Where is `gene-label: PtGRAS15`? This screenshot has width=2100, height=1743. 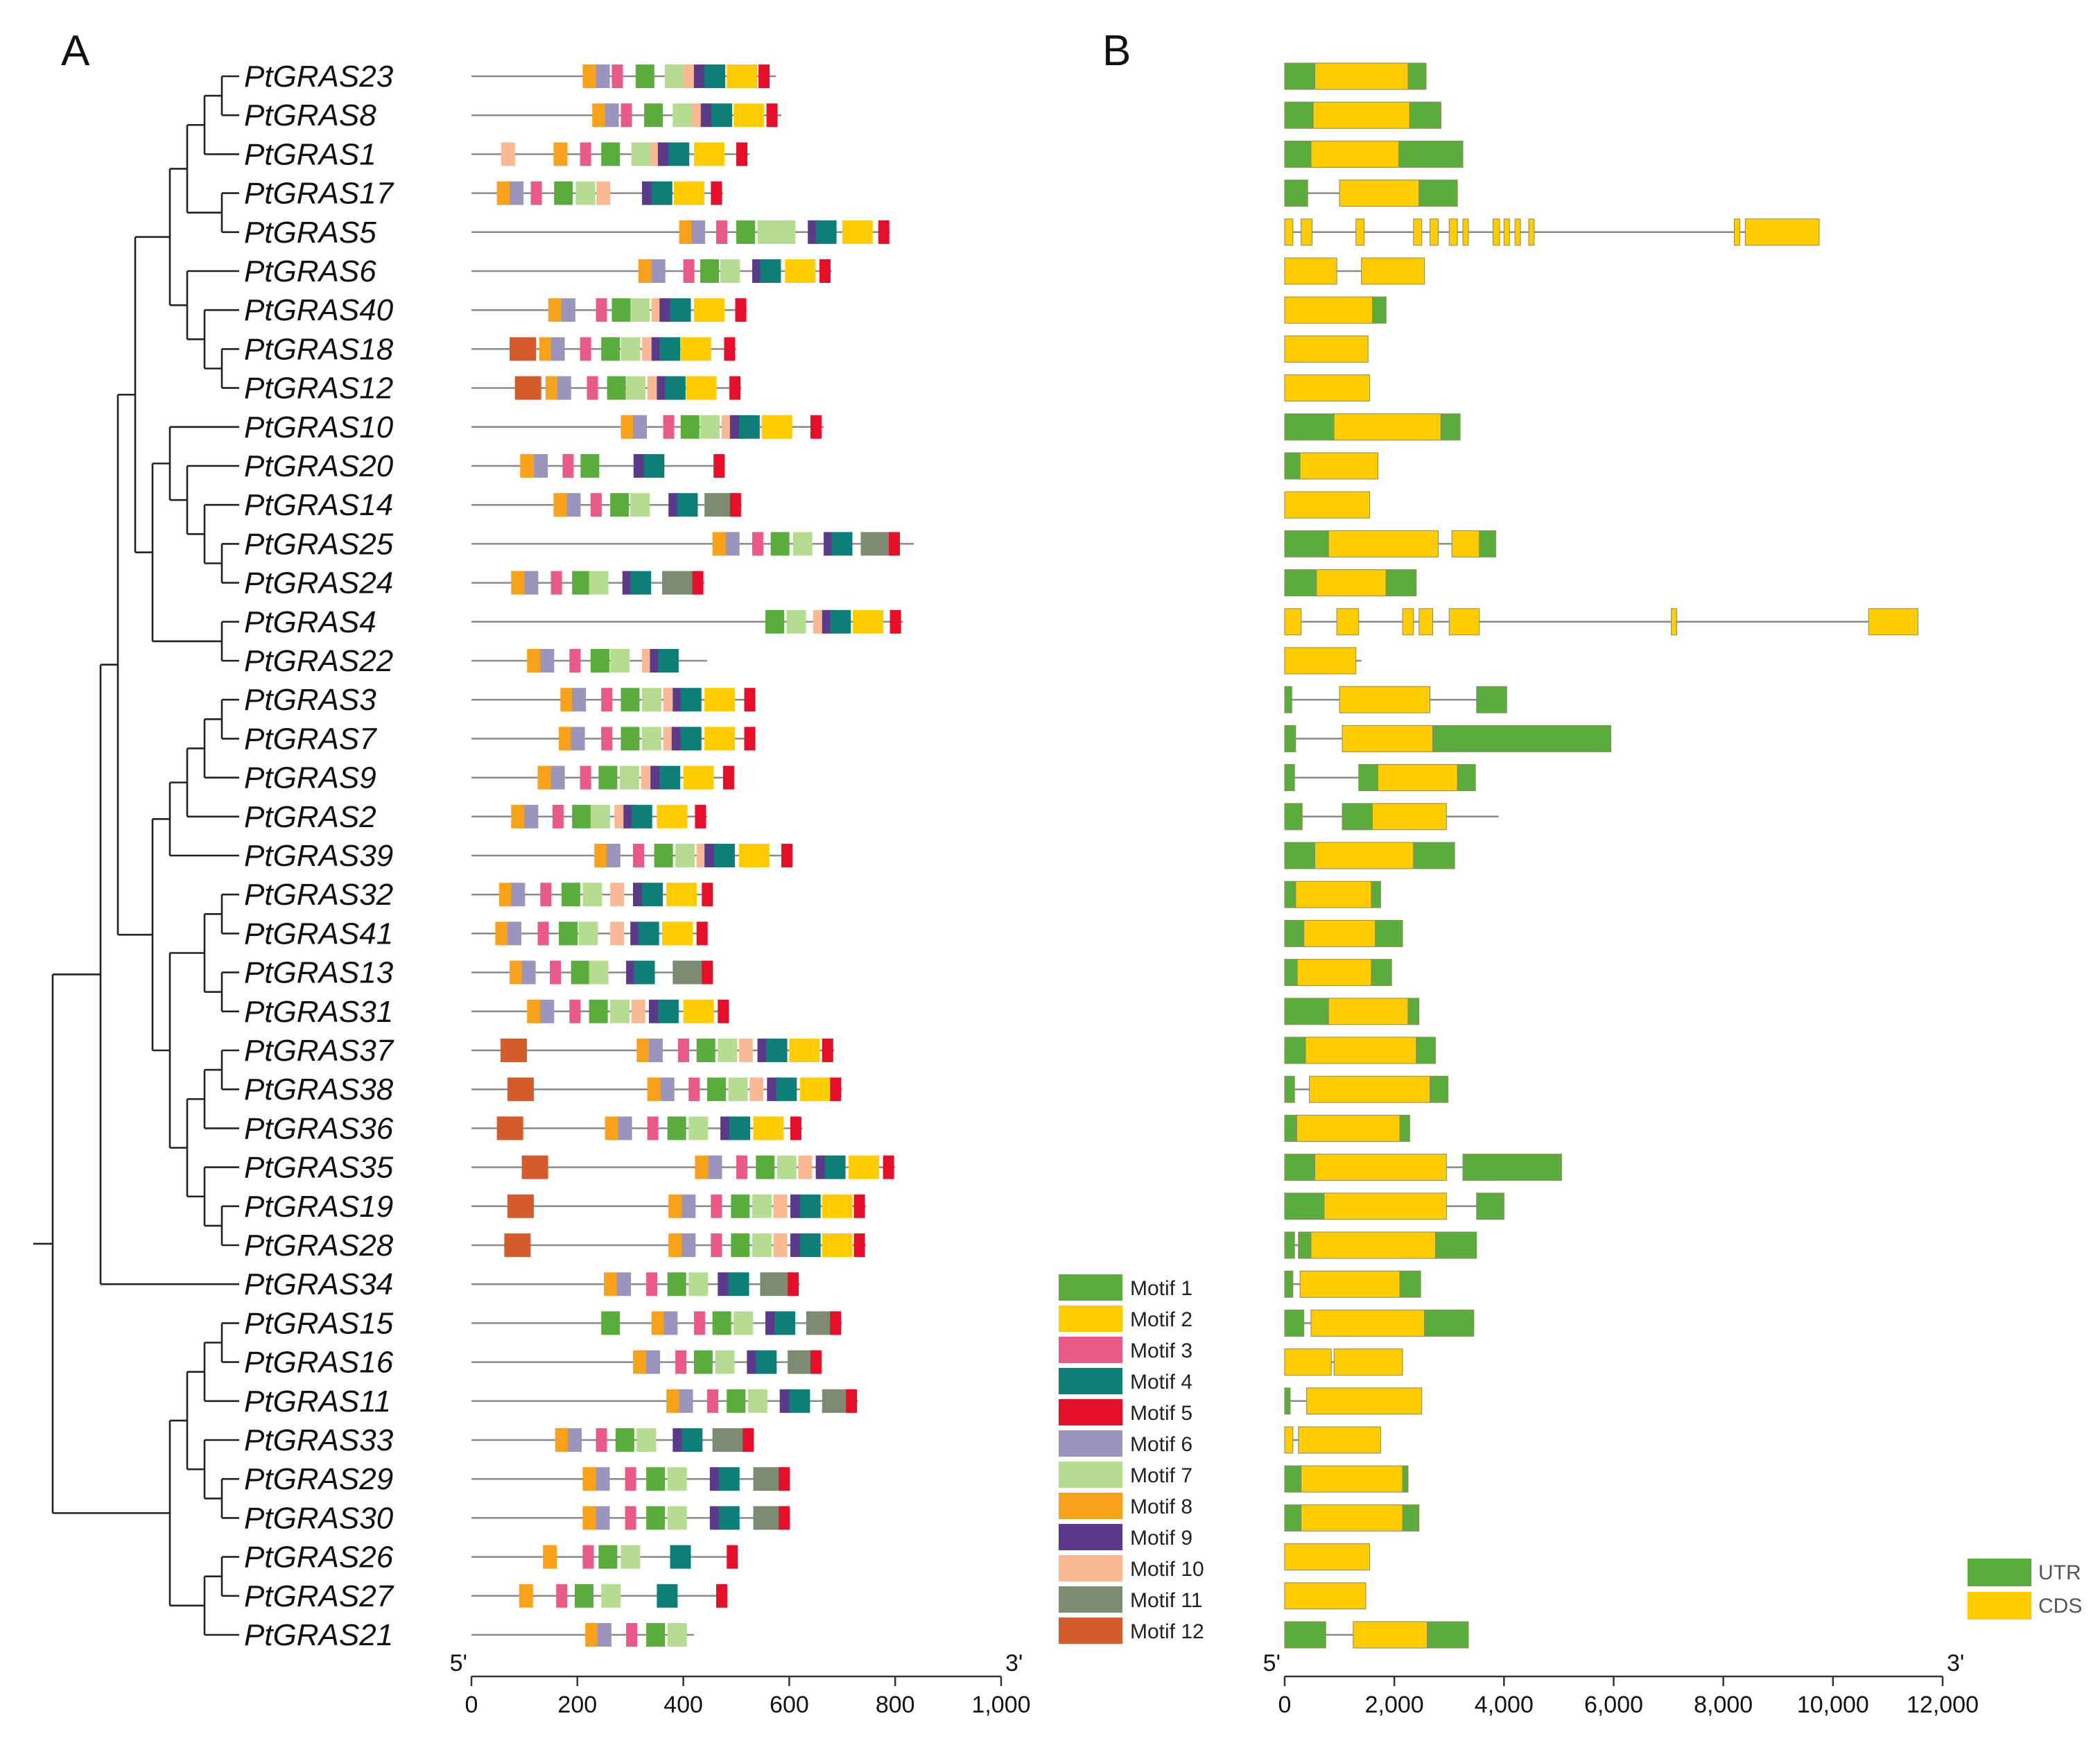
gene-label: PtGRAS15 is located at coordinates (319, 1323).